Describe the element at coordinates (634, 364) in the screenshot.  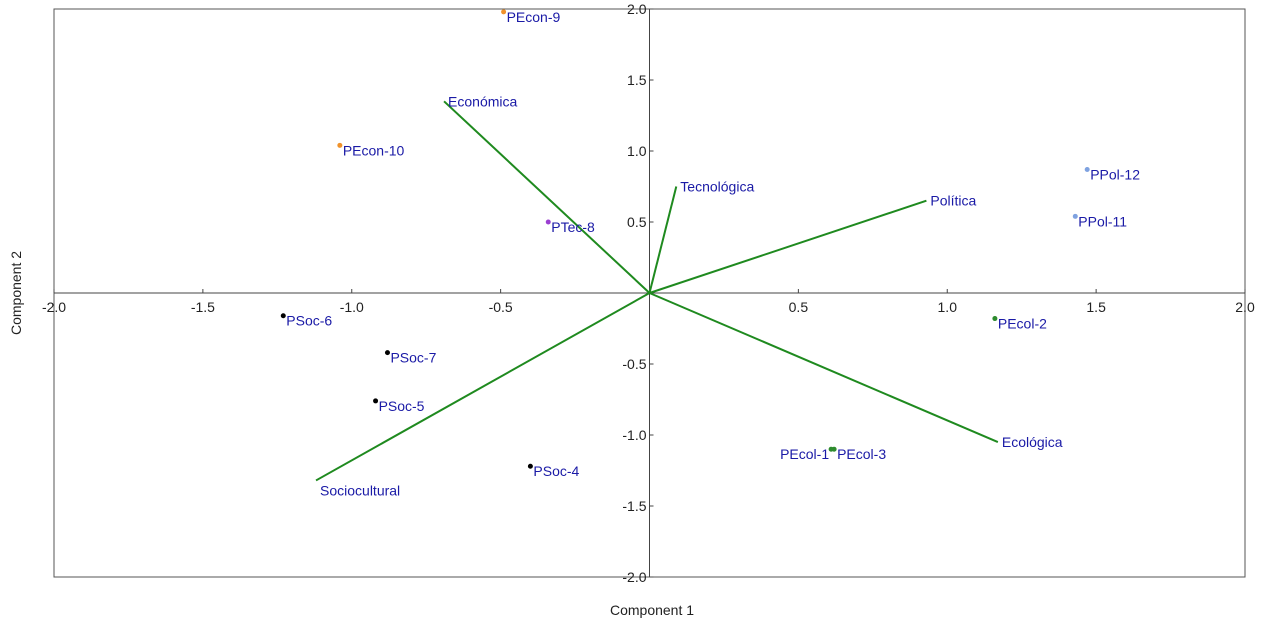
I see `y-tick-label: -0.5` at that location.